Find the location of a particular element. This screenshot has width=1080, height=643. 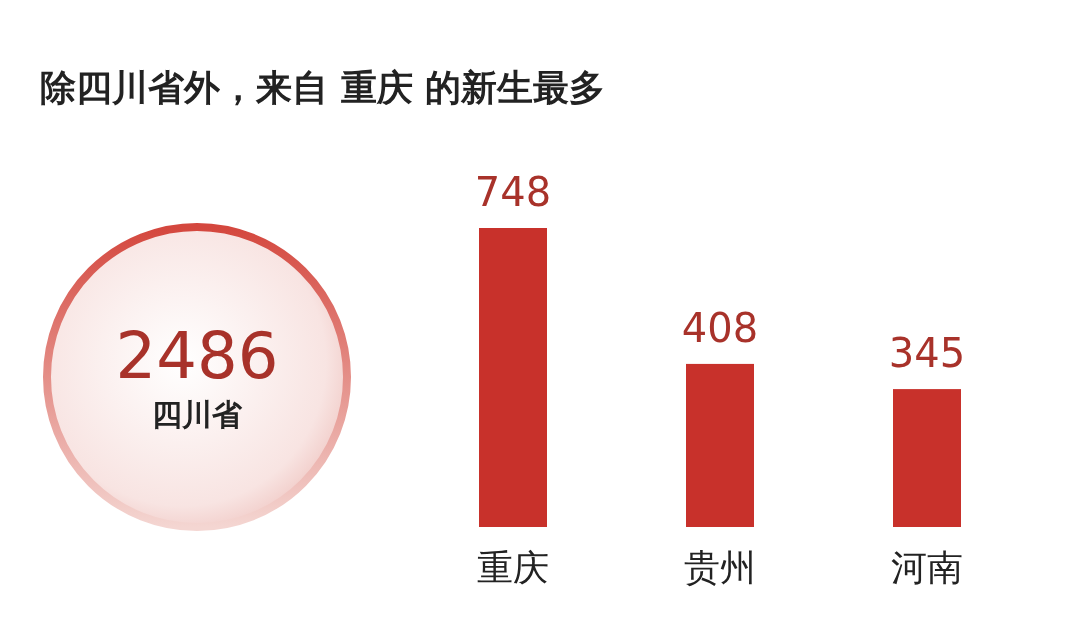

text: 四川省 is located at coordinates (197, 414).